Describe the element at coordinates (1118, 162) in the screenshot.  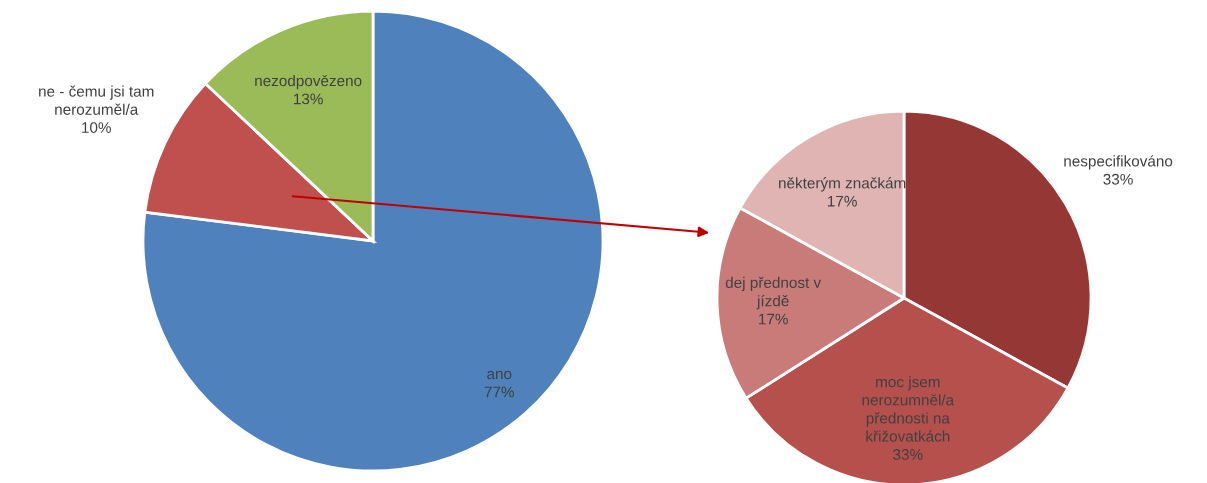
I see `slice-label: nespecifikováno` at that location.